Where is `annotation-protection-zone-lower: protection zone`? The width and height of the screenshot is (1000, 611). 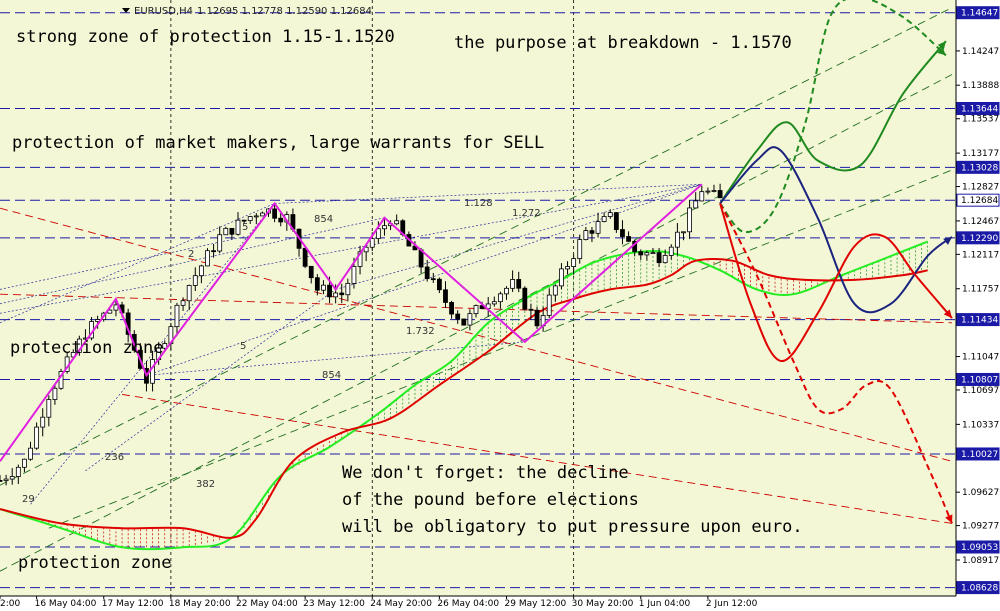 annotation-protection-zone-lower: protection zone is located at coordinates (95, 563).